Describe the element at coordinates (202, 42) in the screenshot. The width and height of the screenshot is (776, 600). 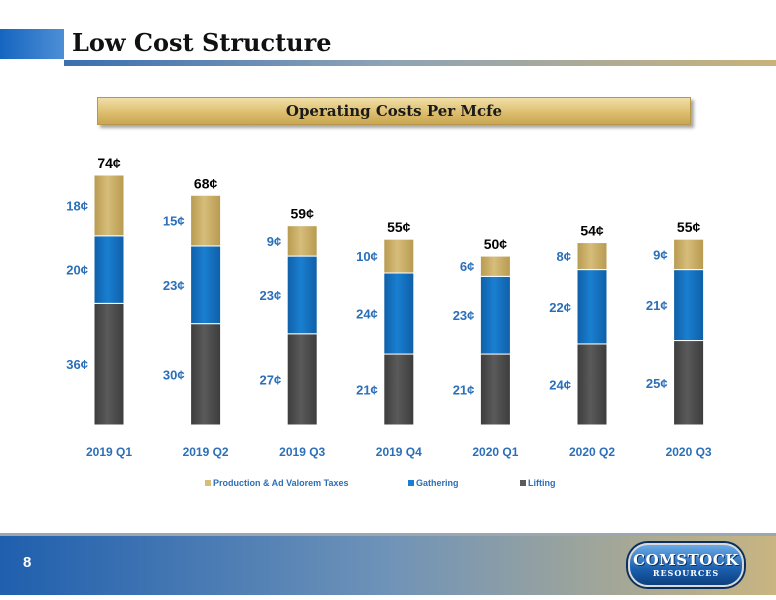
I see `slide-title: Low Cost Structure` at that location.